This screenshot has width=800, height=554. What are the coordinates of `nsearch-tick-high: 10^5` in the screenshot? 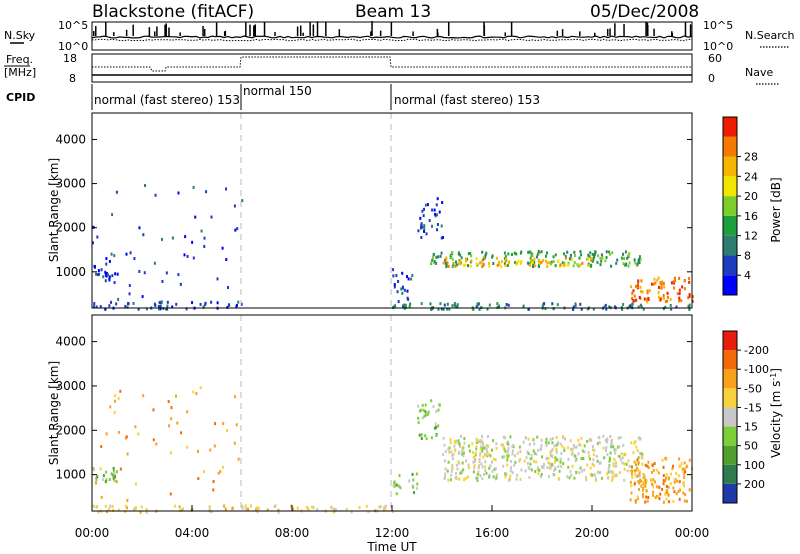 It's located at (718, 25).